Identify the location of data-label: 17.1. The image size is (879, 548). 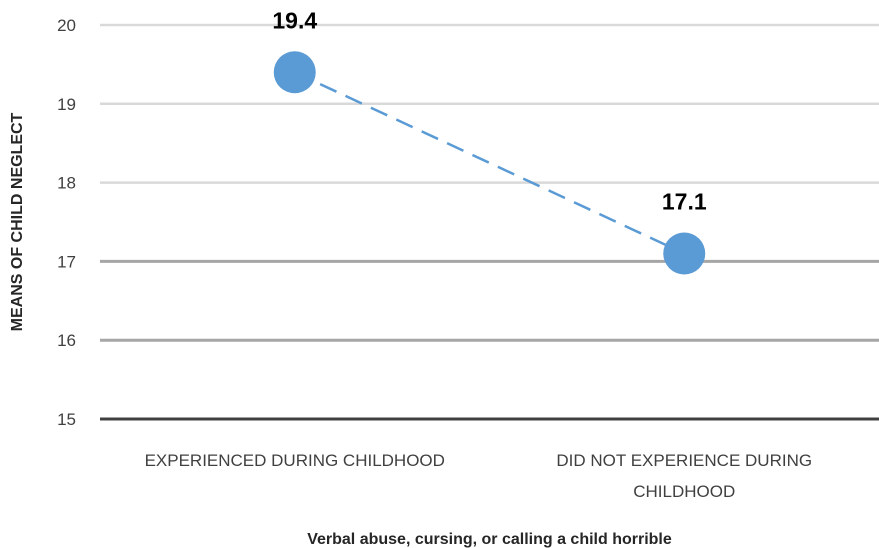
(684, 202).